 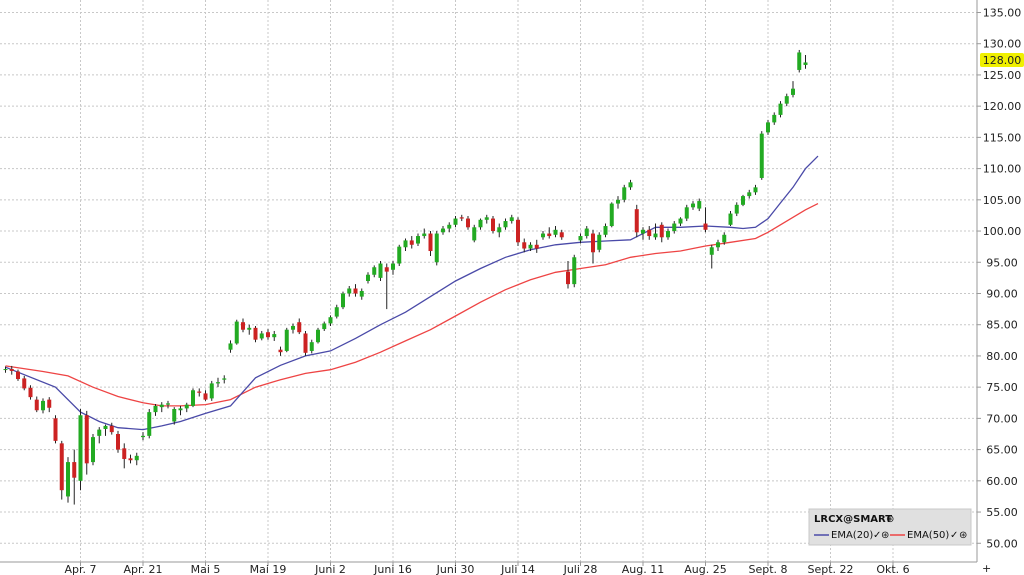 I want to click on y-tick-label: 105.00, so click(x=1002, y=200).